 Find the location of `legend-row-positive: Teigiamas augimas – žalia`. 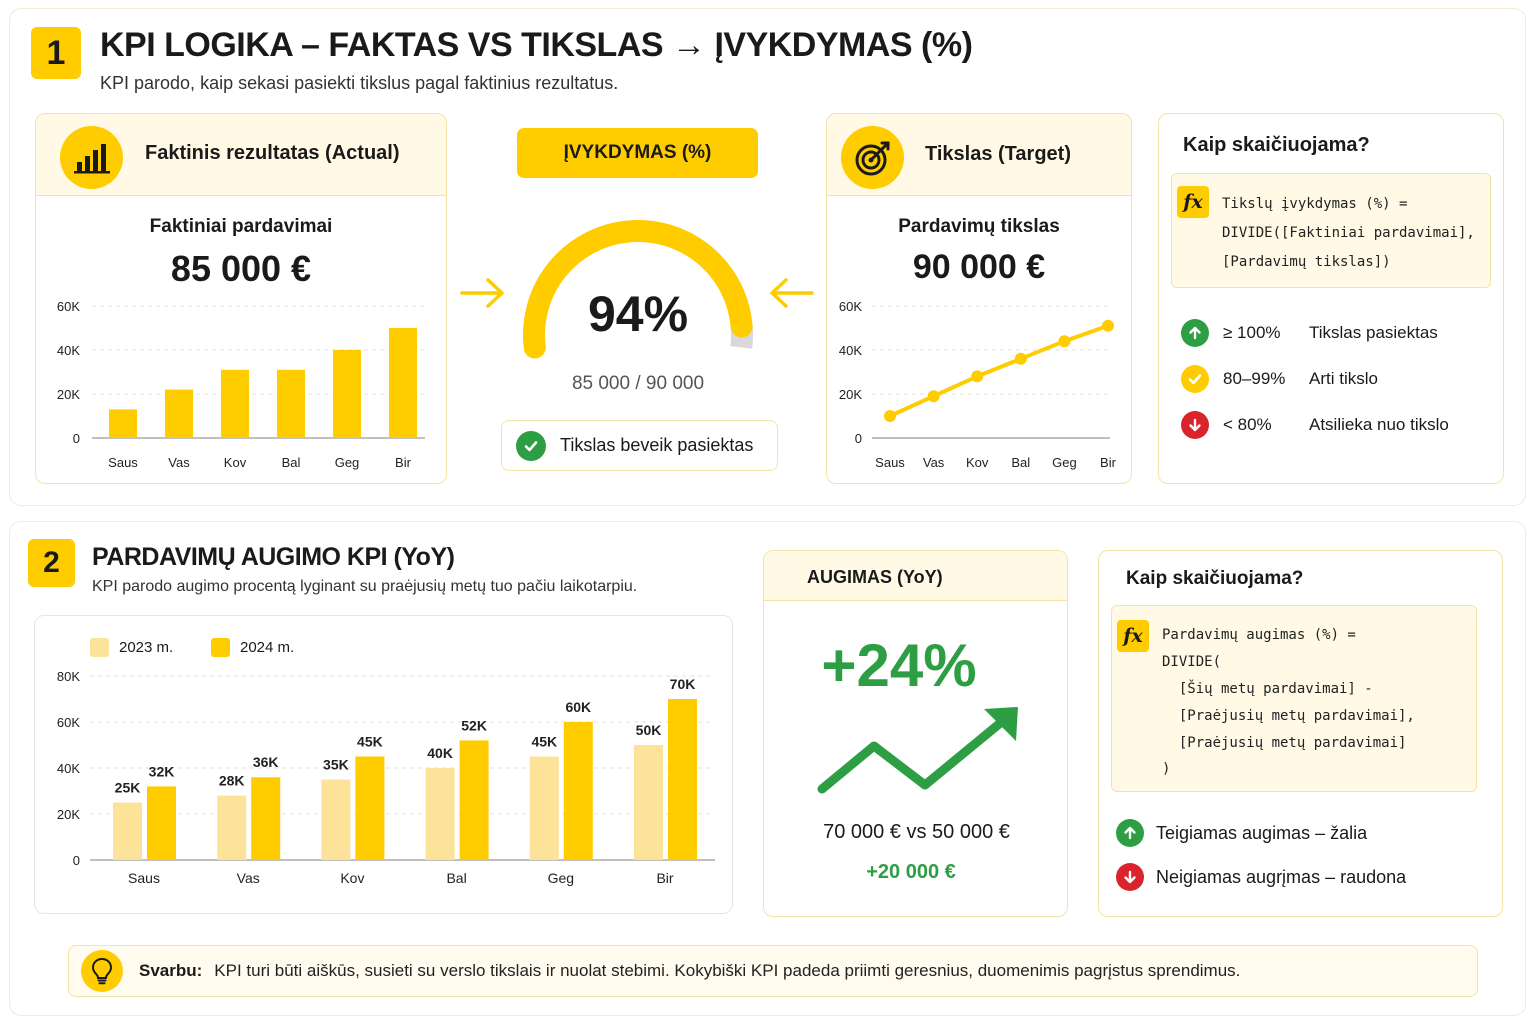

legend-row-positive: Teigiamas augimas – žalia is located at coordinates (1241, 833).